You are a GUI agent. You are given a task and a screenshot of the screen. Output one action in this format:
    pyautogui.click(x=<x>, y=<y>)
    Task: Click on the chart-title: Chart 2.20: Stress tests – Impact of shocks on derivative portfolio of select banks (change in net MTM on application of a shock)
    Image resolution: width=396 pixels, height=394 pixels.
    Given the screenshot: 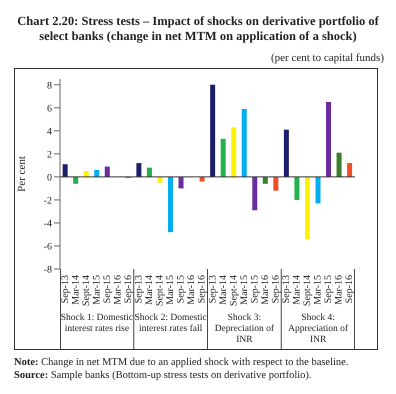 What is the action you would take?
    pyautogui.click(x=198, y=28)
    